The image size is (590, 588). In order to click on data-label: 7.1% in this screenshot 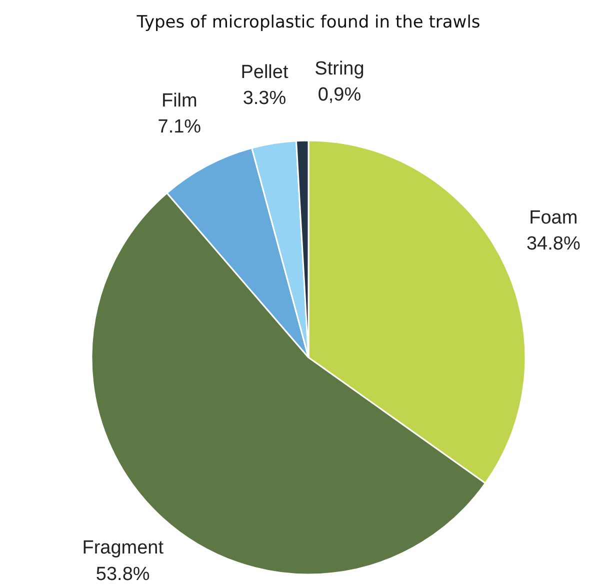, I will do `click(180, 127)`.